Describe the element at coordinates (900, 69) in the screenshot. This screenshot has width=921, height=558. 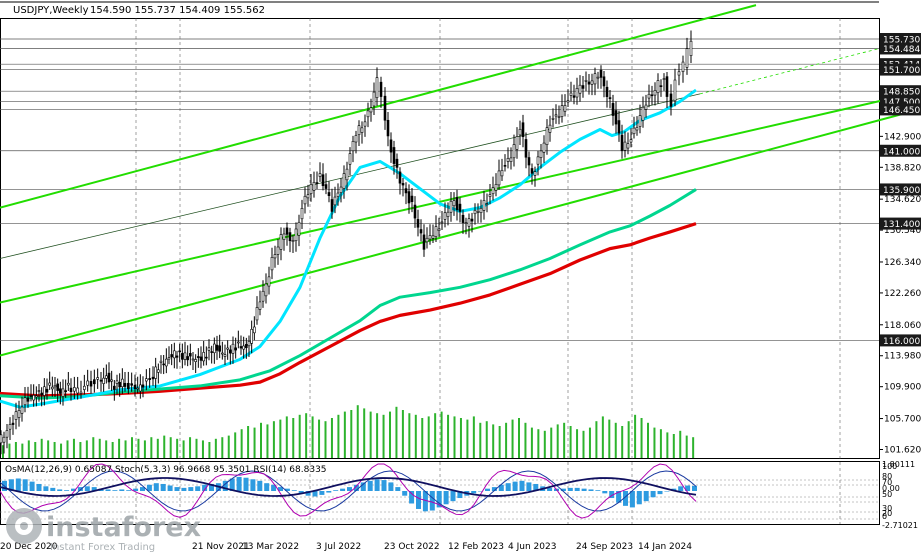
I see `price-level-tag: 151.700` at that location.